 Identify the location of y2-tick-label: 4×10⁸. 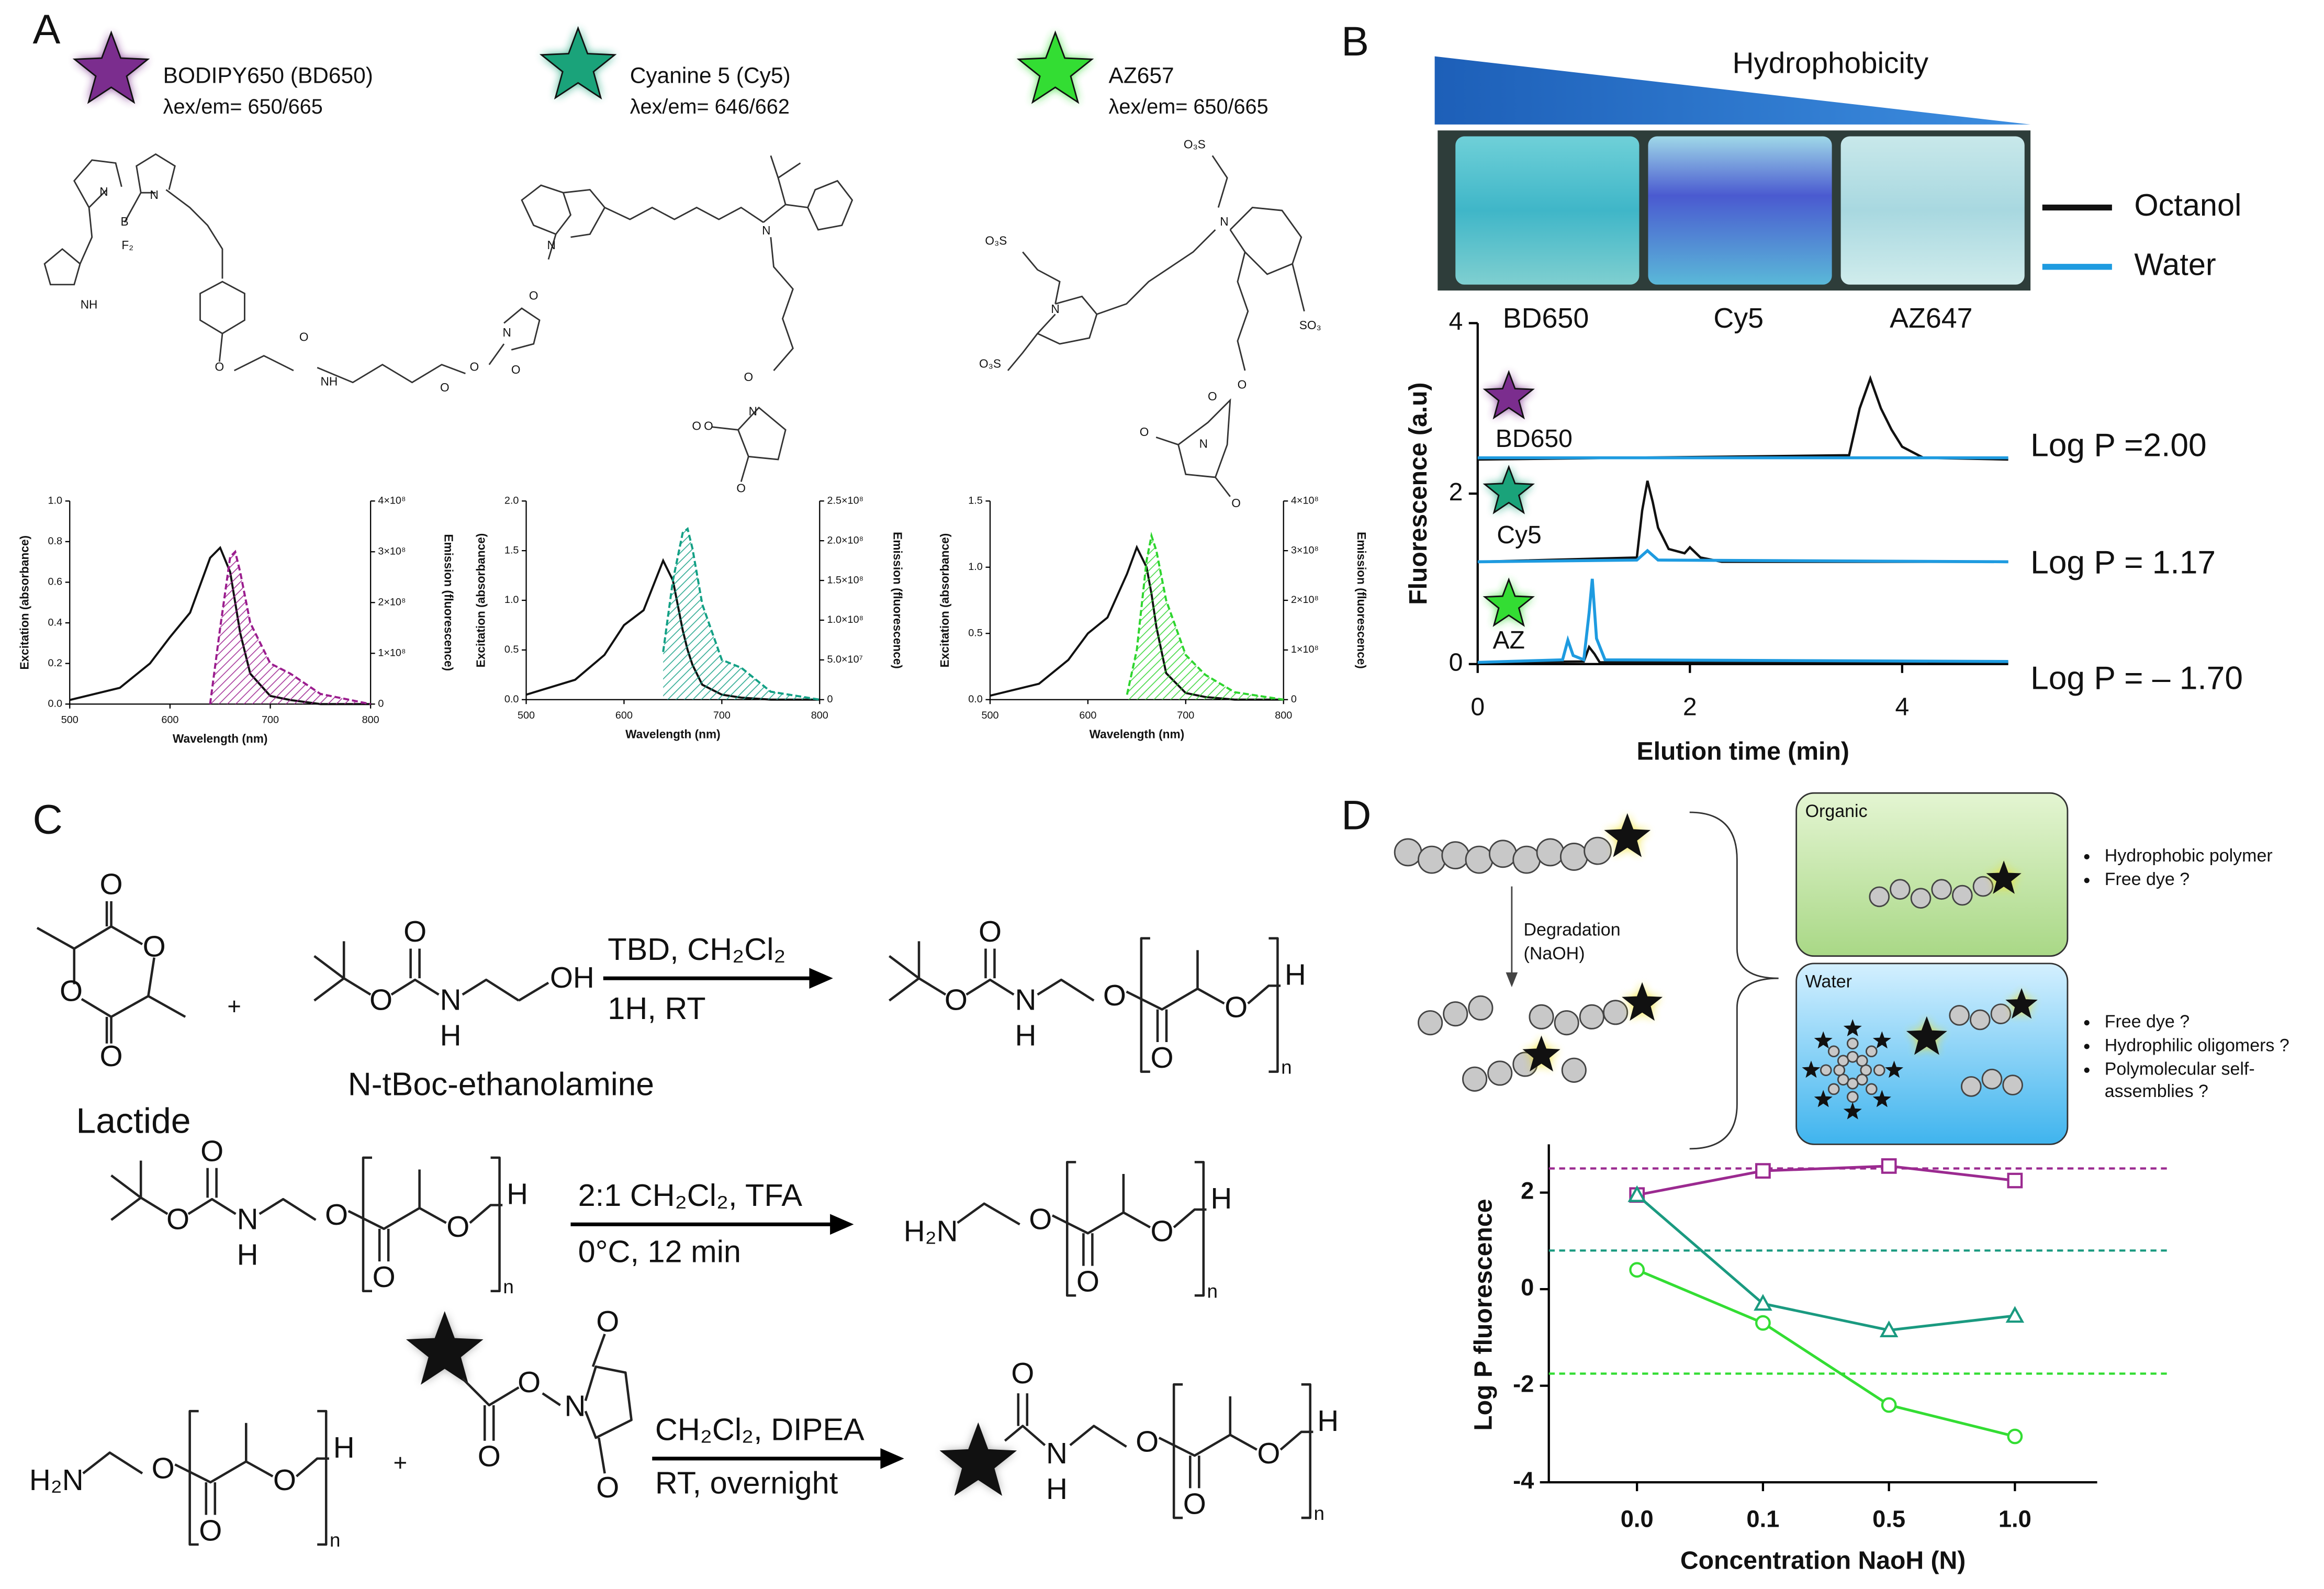
(392, 500).